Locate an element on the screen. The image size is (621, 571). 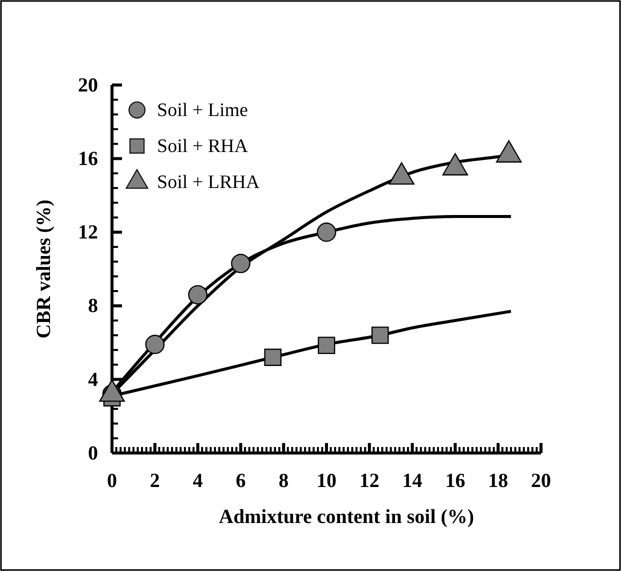
y-tick-label: 8 is located at coordinates (93, 306).